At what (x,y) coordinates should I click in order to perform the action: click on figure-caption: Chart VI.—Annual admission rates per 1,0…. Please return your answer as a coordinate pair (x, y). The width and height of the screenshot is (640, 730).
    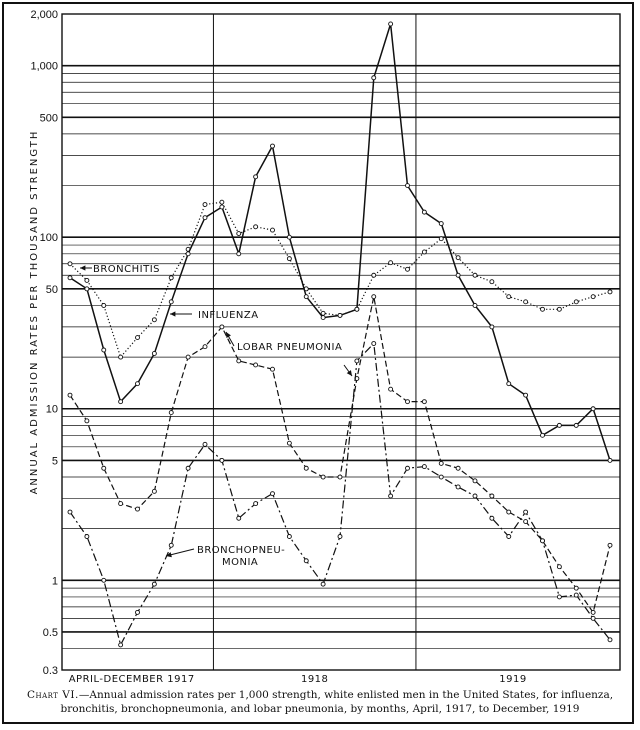
    Looking at the image, I should click on (320, 702).